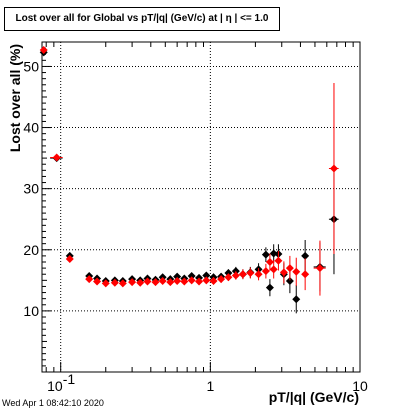 Image resolution: width=400 pixels, height=412 pixels. I want to click on y-axis-title: Lost over all (%), so click(15, 98).